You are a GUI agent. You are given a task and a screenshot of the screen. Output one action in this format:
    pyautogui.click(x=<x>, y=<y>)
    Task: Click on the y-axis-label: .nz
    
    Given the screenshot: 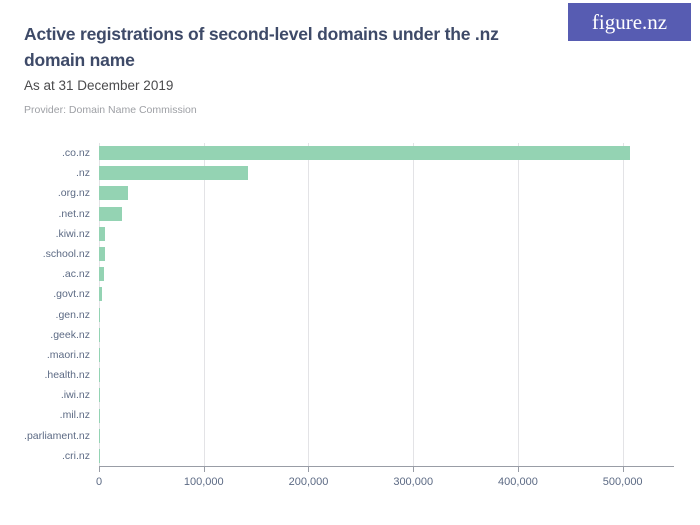 What is the action you would take?
    pyautogui.click(x=82, y=173)
    